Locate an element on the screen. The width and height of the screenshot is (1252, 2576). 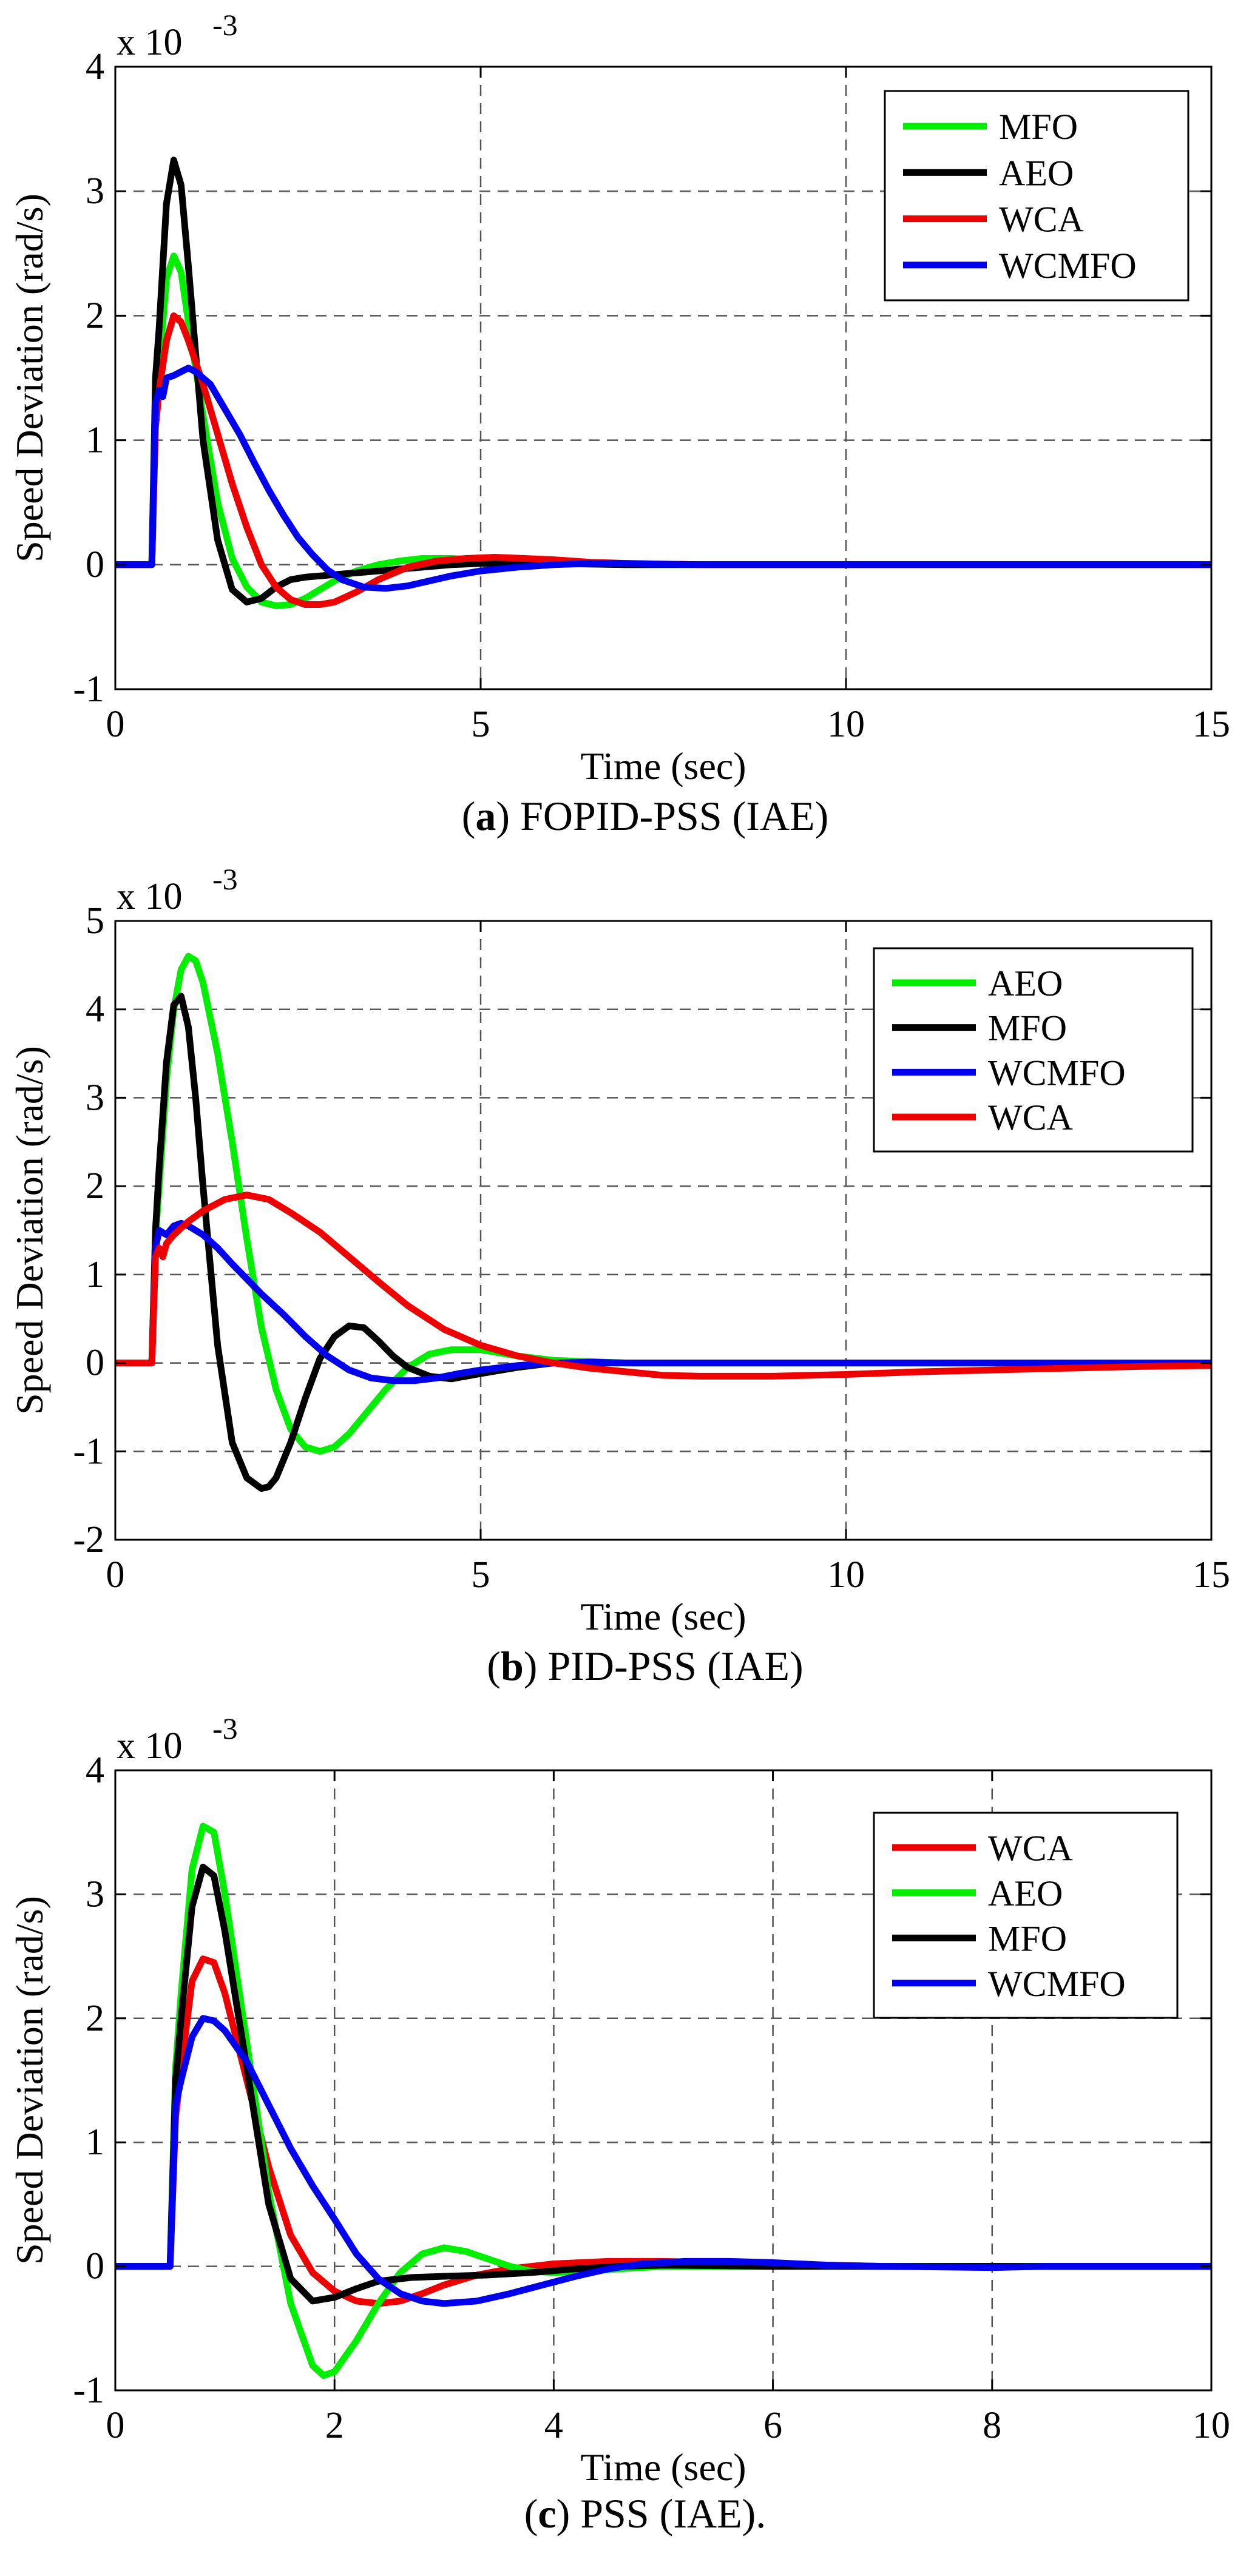
caption-letter: c is located at coordinates (547, 2514).